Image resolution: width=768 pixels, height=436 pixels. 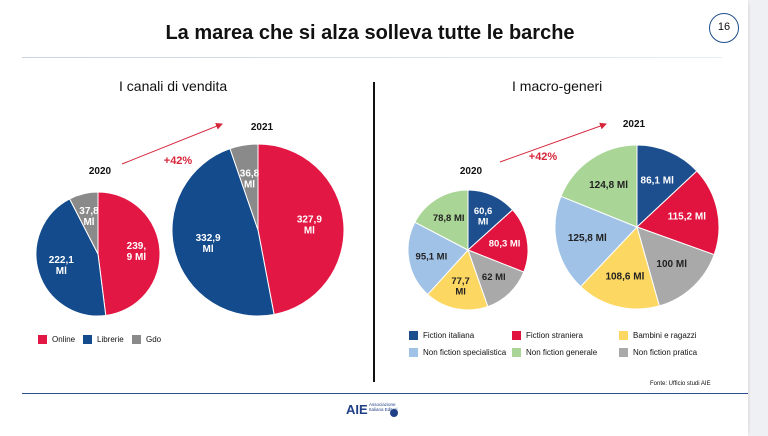 What do you see at coordinates (309, 225) in the screenshot?
I see `pie-label-2021-online: 327,9 Ml` at bounding box center [309, 225].